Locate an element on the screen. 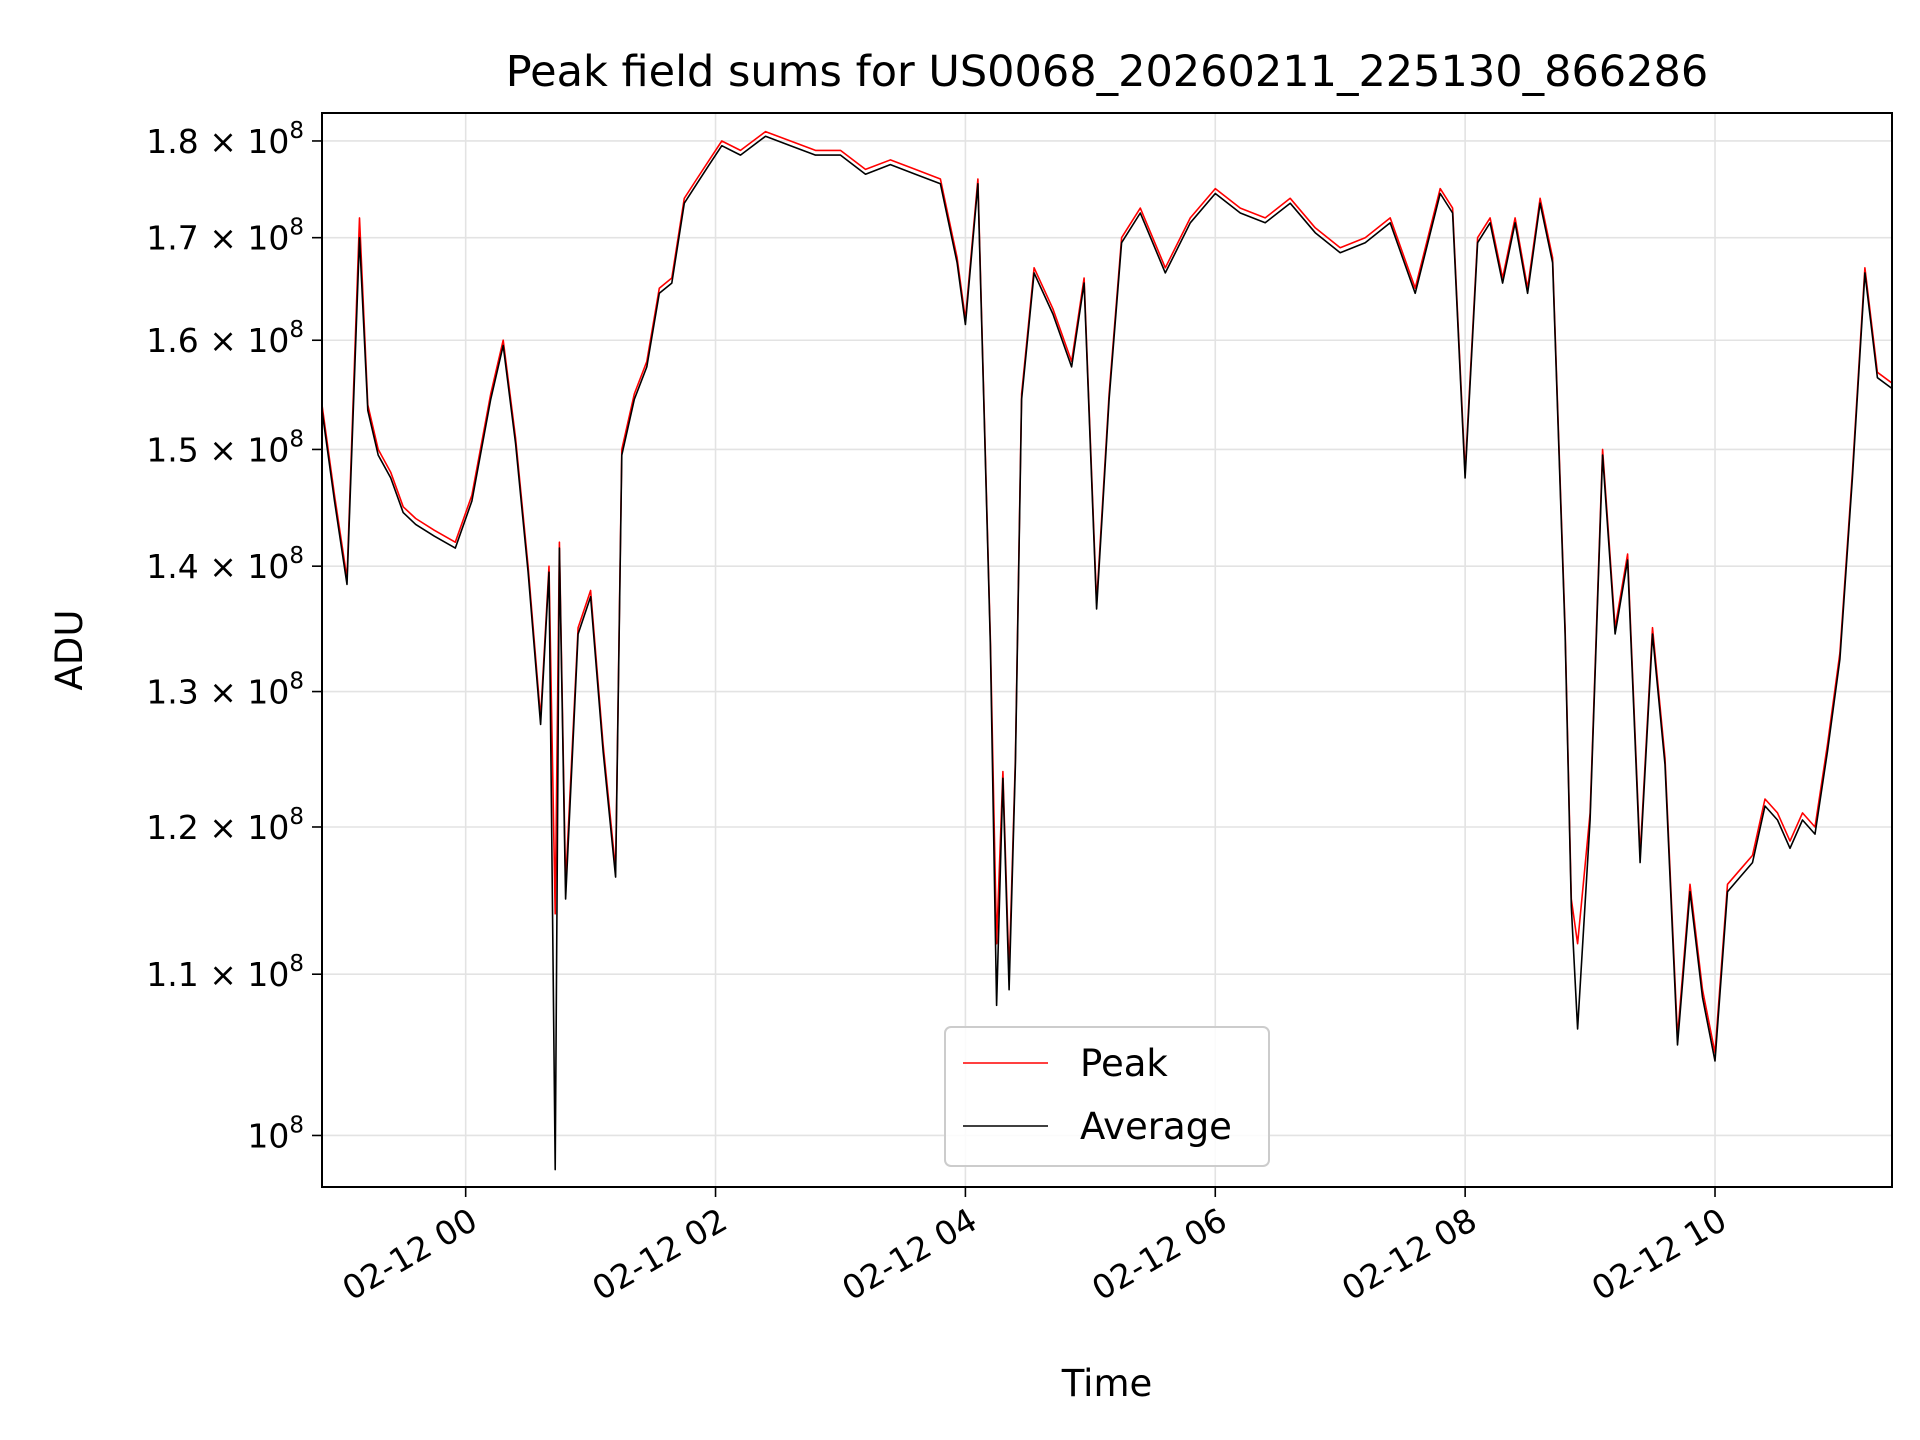 The image size is (1920, 1440). x-tick-label: 02-12 08 is located at coordinates (1409, 1254).